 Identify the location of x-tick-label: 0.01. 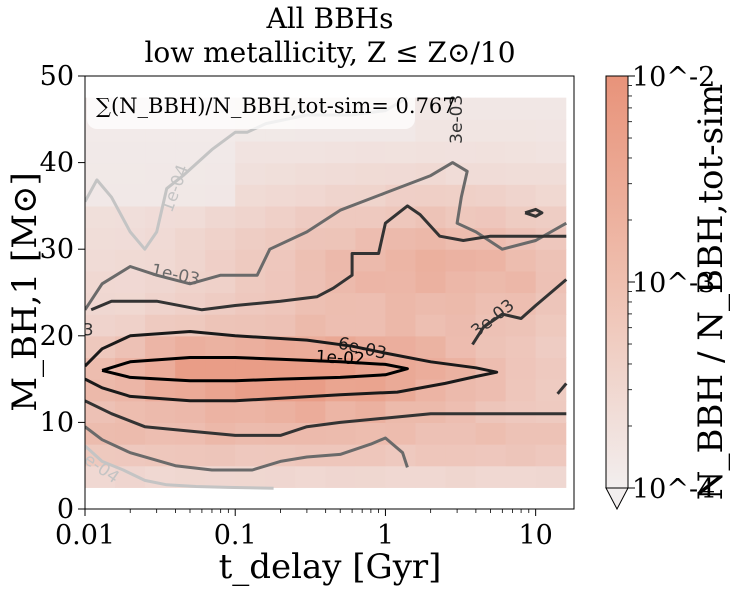
(85, 535).